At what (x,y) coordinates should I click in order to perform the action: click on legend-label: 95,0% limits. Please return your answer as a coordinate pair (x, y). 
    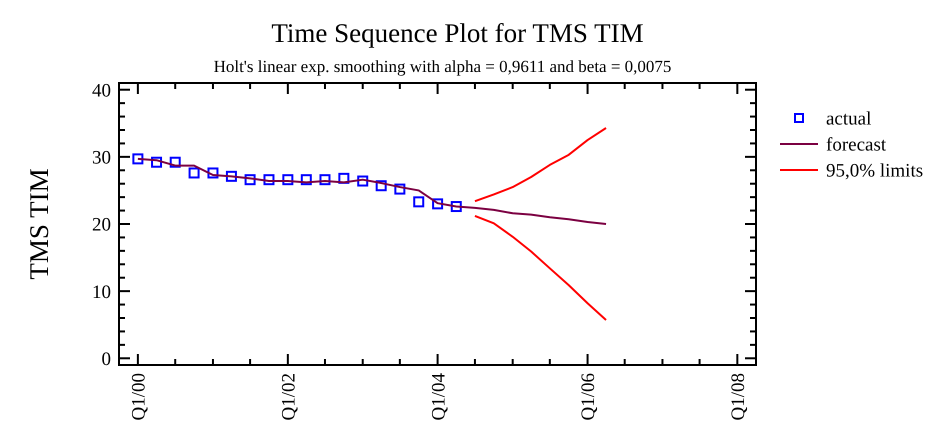
    Looking at the image, I should click on (875, 171).